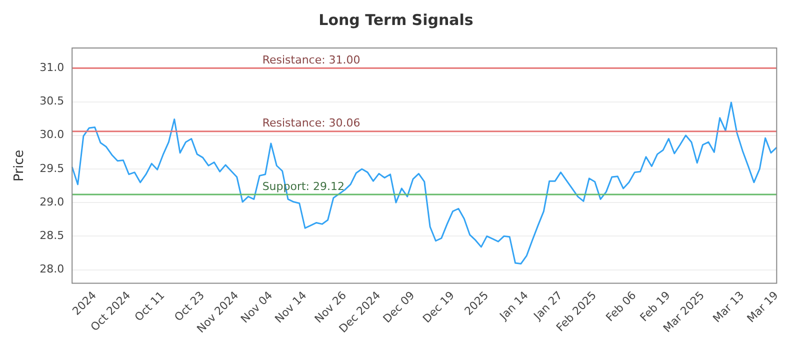 The width and height of the screenshot is (800, 350). Describe the element at coordinates (52, 101) in the screenshot. I see `y-tick-label: 30.5` at that location.